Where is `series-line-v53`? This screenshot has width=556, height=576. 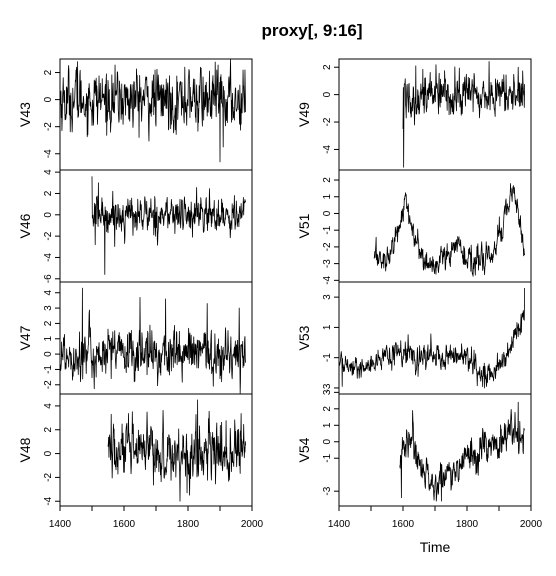
series-line-v53 is located at coordinates (431, 338).